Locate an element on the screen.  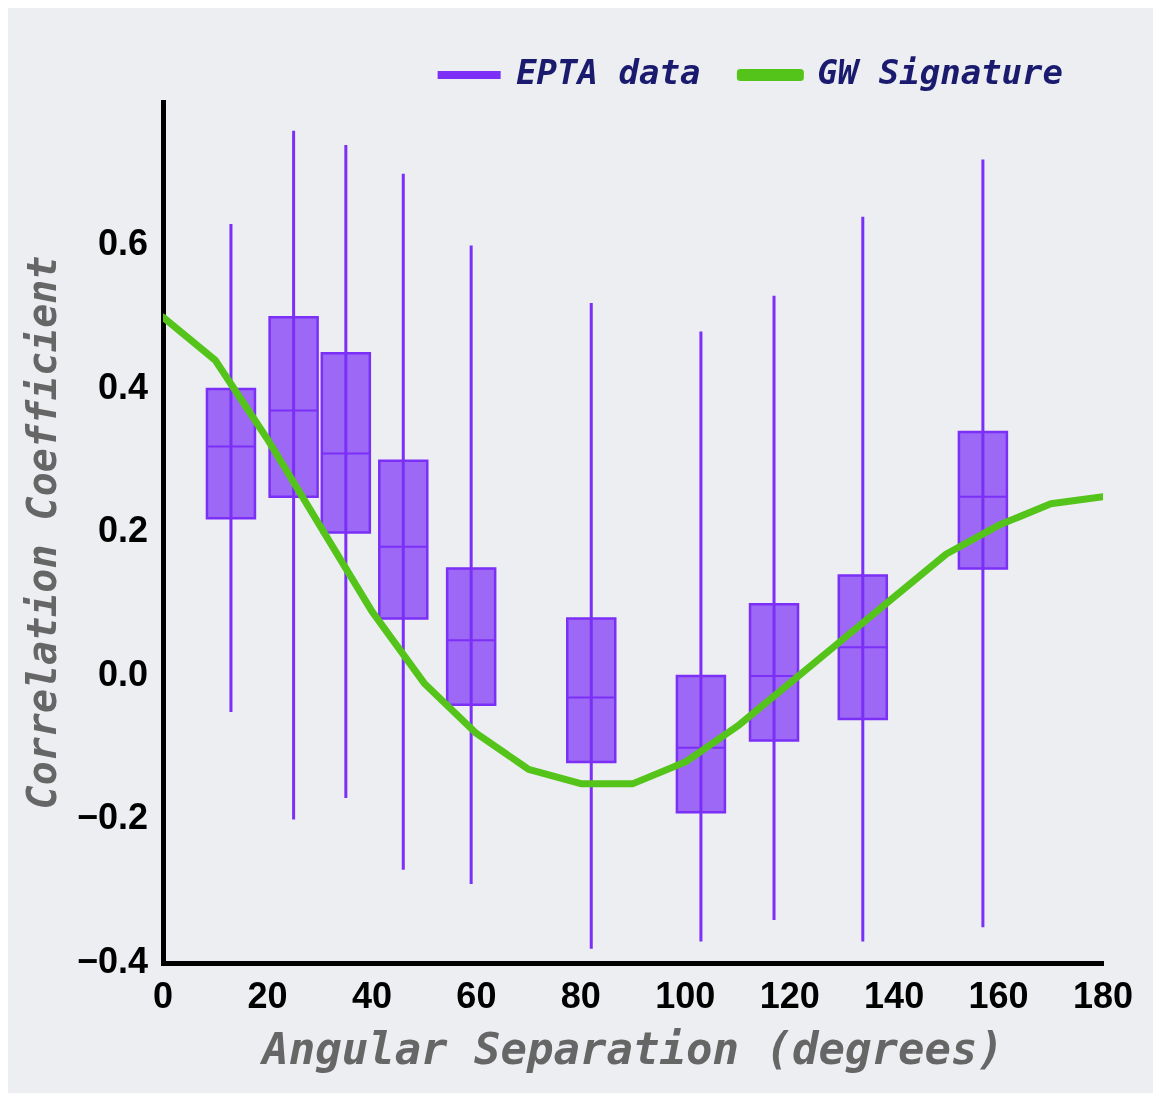
x-tick-label: 60 is located at coordinates (476, 995).